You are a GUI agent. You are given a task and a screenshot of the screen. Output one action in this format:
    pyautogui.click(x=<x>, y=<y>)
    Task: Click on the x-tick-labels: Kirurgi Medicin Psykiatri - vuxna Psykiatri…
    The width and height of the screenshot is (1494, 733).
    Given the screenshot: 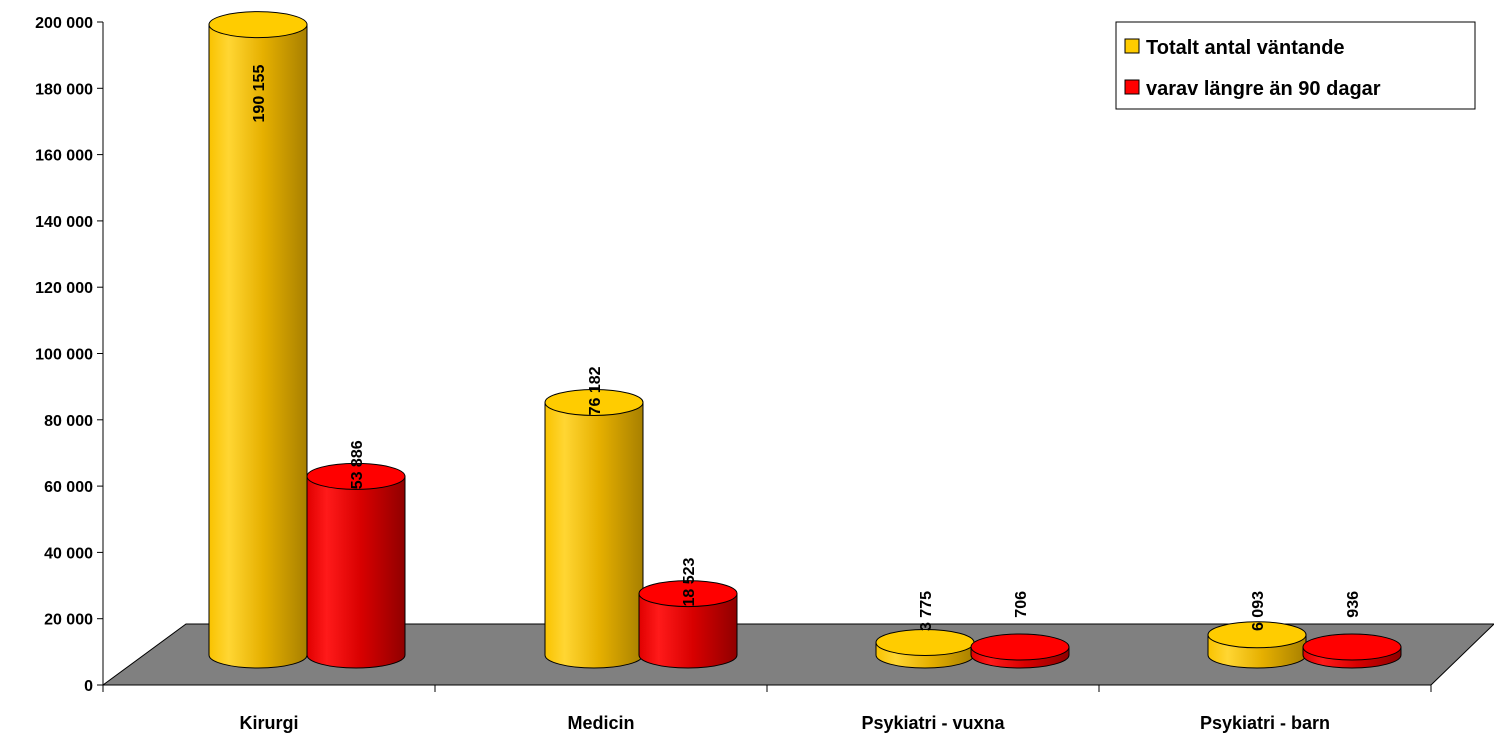 What is the action you would take?
    pyautogui.click(x=784, y=723)
    